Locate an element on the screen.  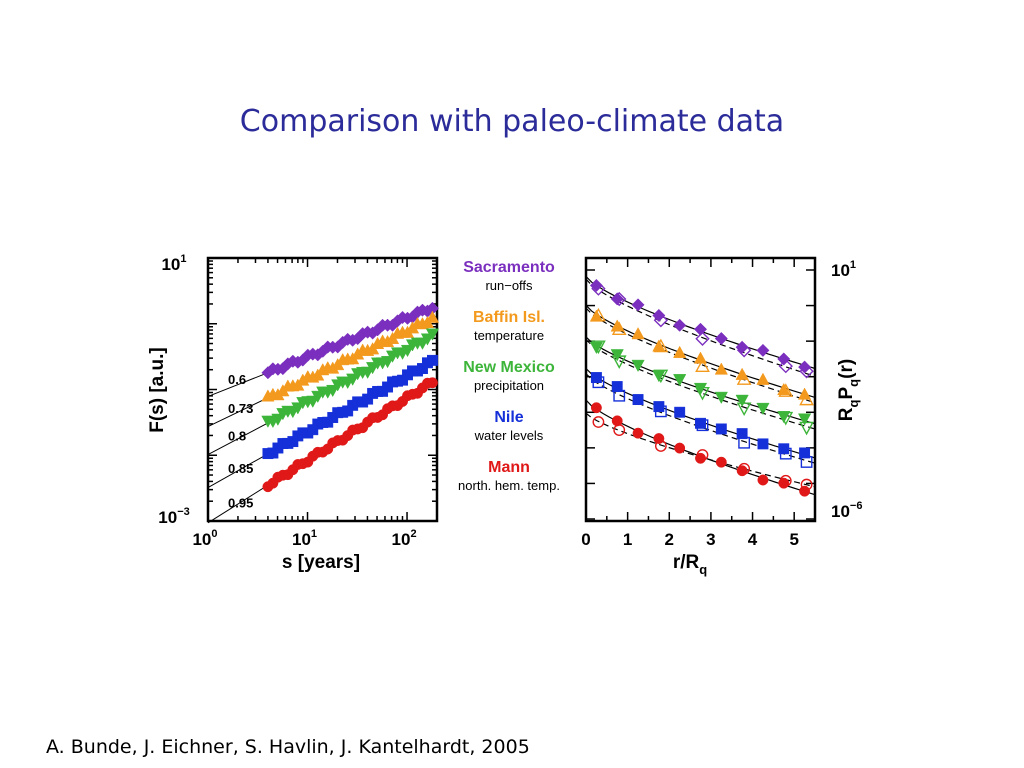
left-fit-labels: 0.6 0.73 0.8 0.85 0.95 is located at coordinates (240, 441).